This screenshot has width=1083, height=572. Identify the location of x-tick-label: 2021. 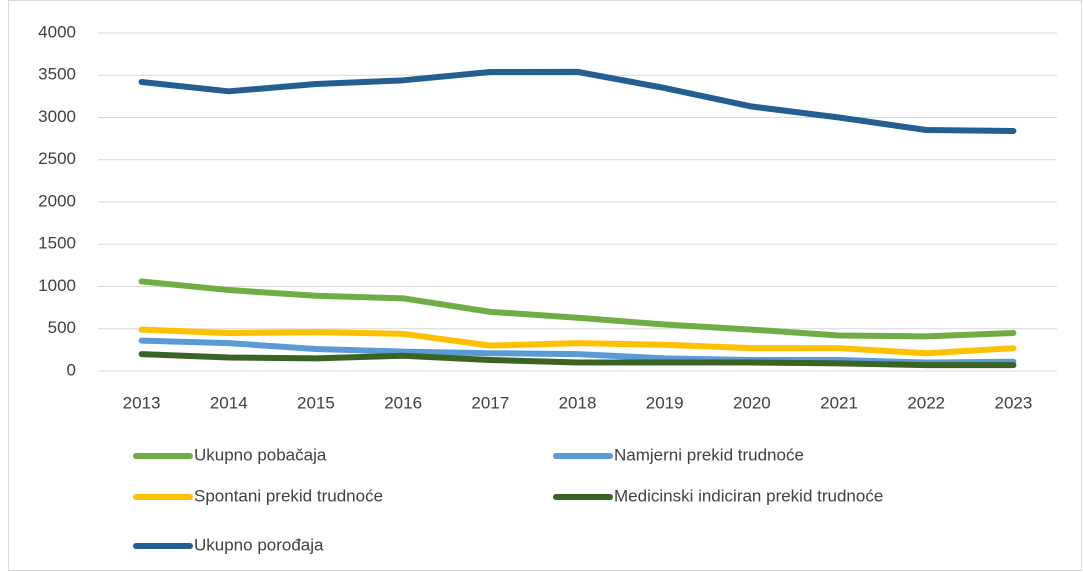
(839, 402).